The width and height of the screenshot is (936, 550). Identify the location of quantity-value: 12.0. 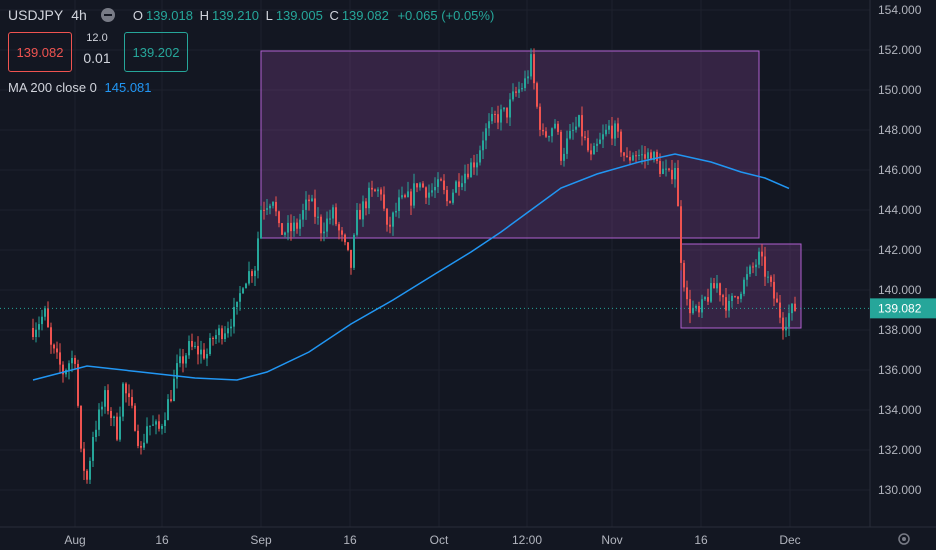
(97, 38).